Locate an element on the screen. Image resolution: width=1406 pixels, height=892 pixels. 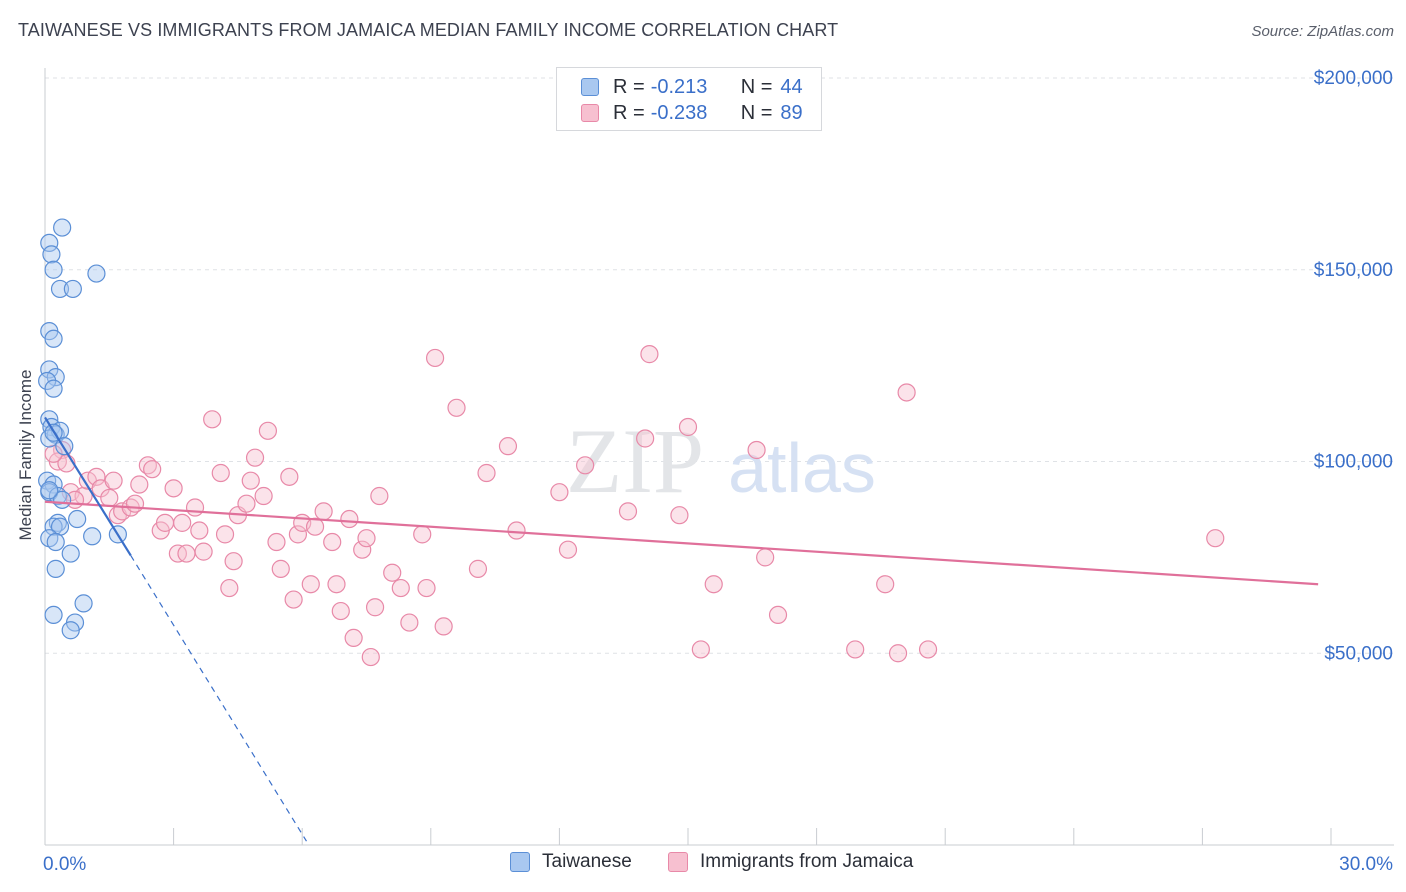
x-tick-label-max: 30.0% is located at coordinates (1366, 864).